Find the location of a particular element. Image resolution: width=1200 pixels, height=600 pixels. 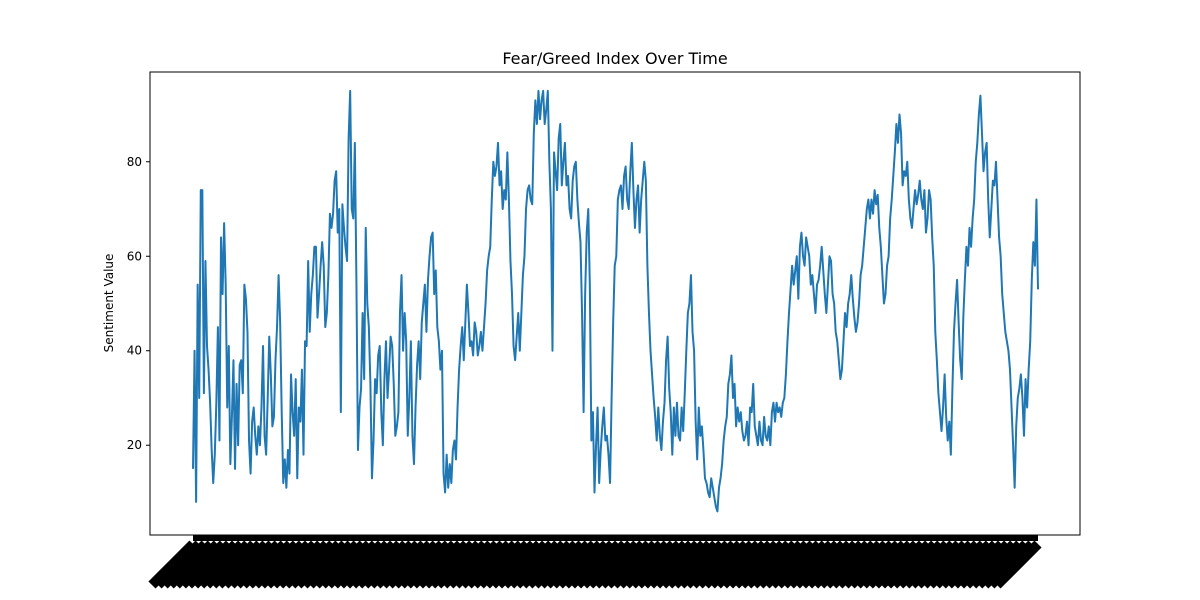

x-tick-label is located at coordinates (1017, 564).